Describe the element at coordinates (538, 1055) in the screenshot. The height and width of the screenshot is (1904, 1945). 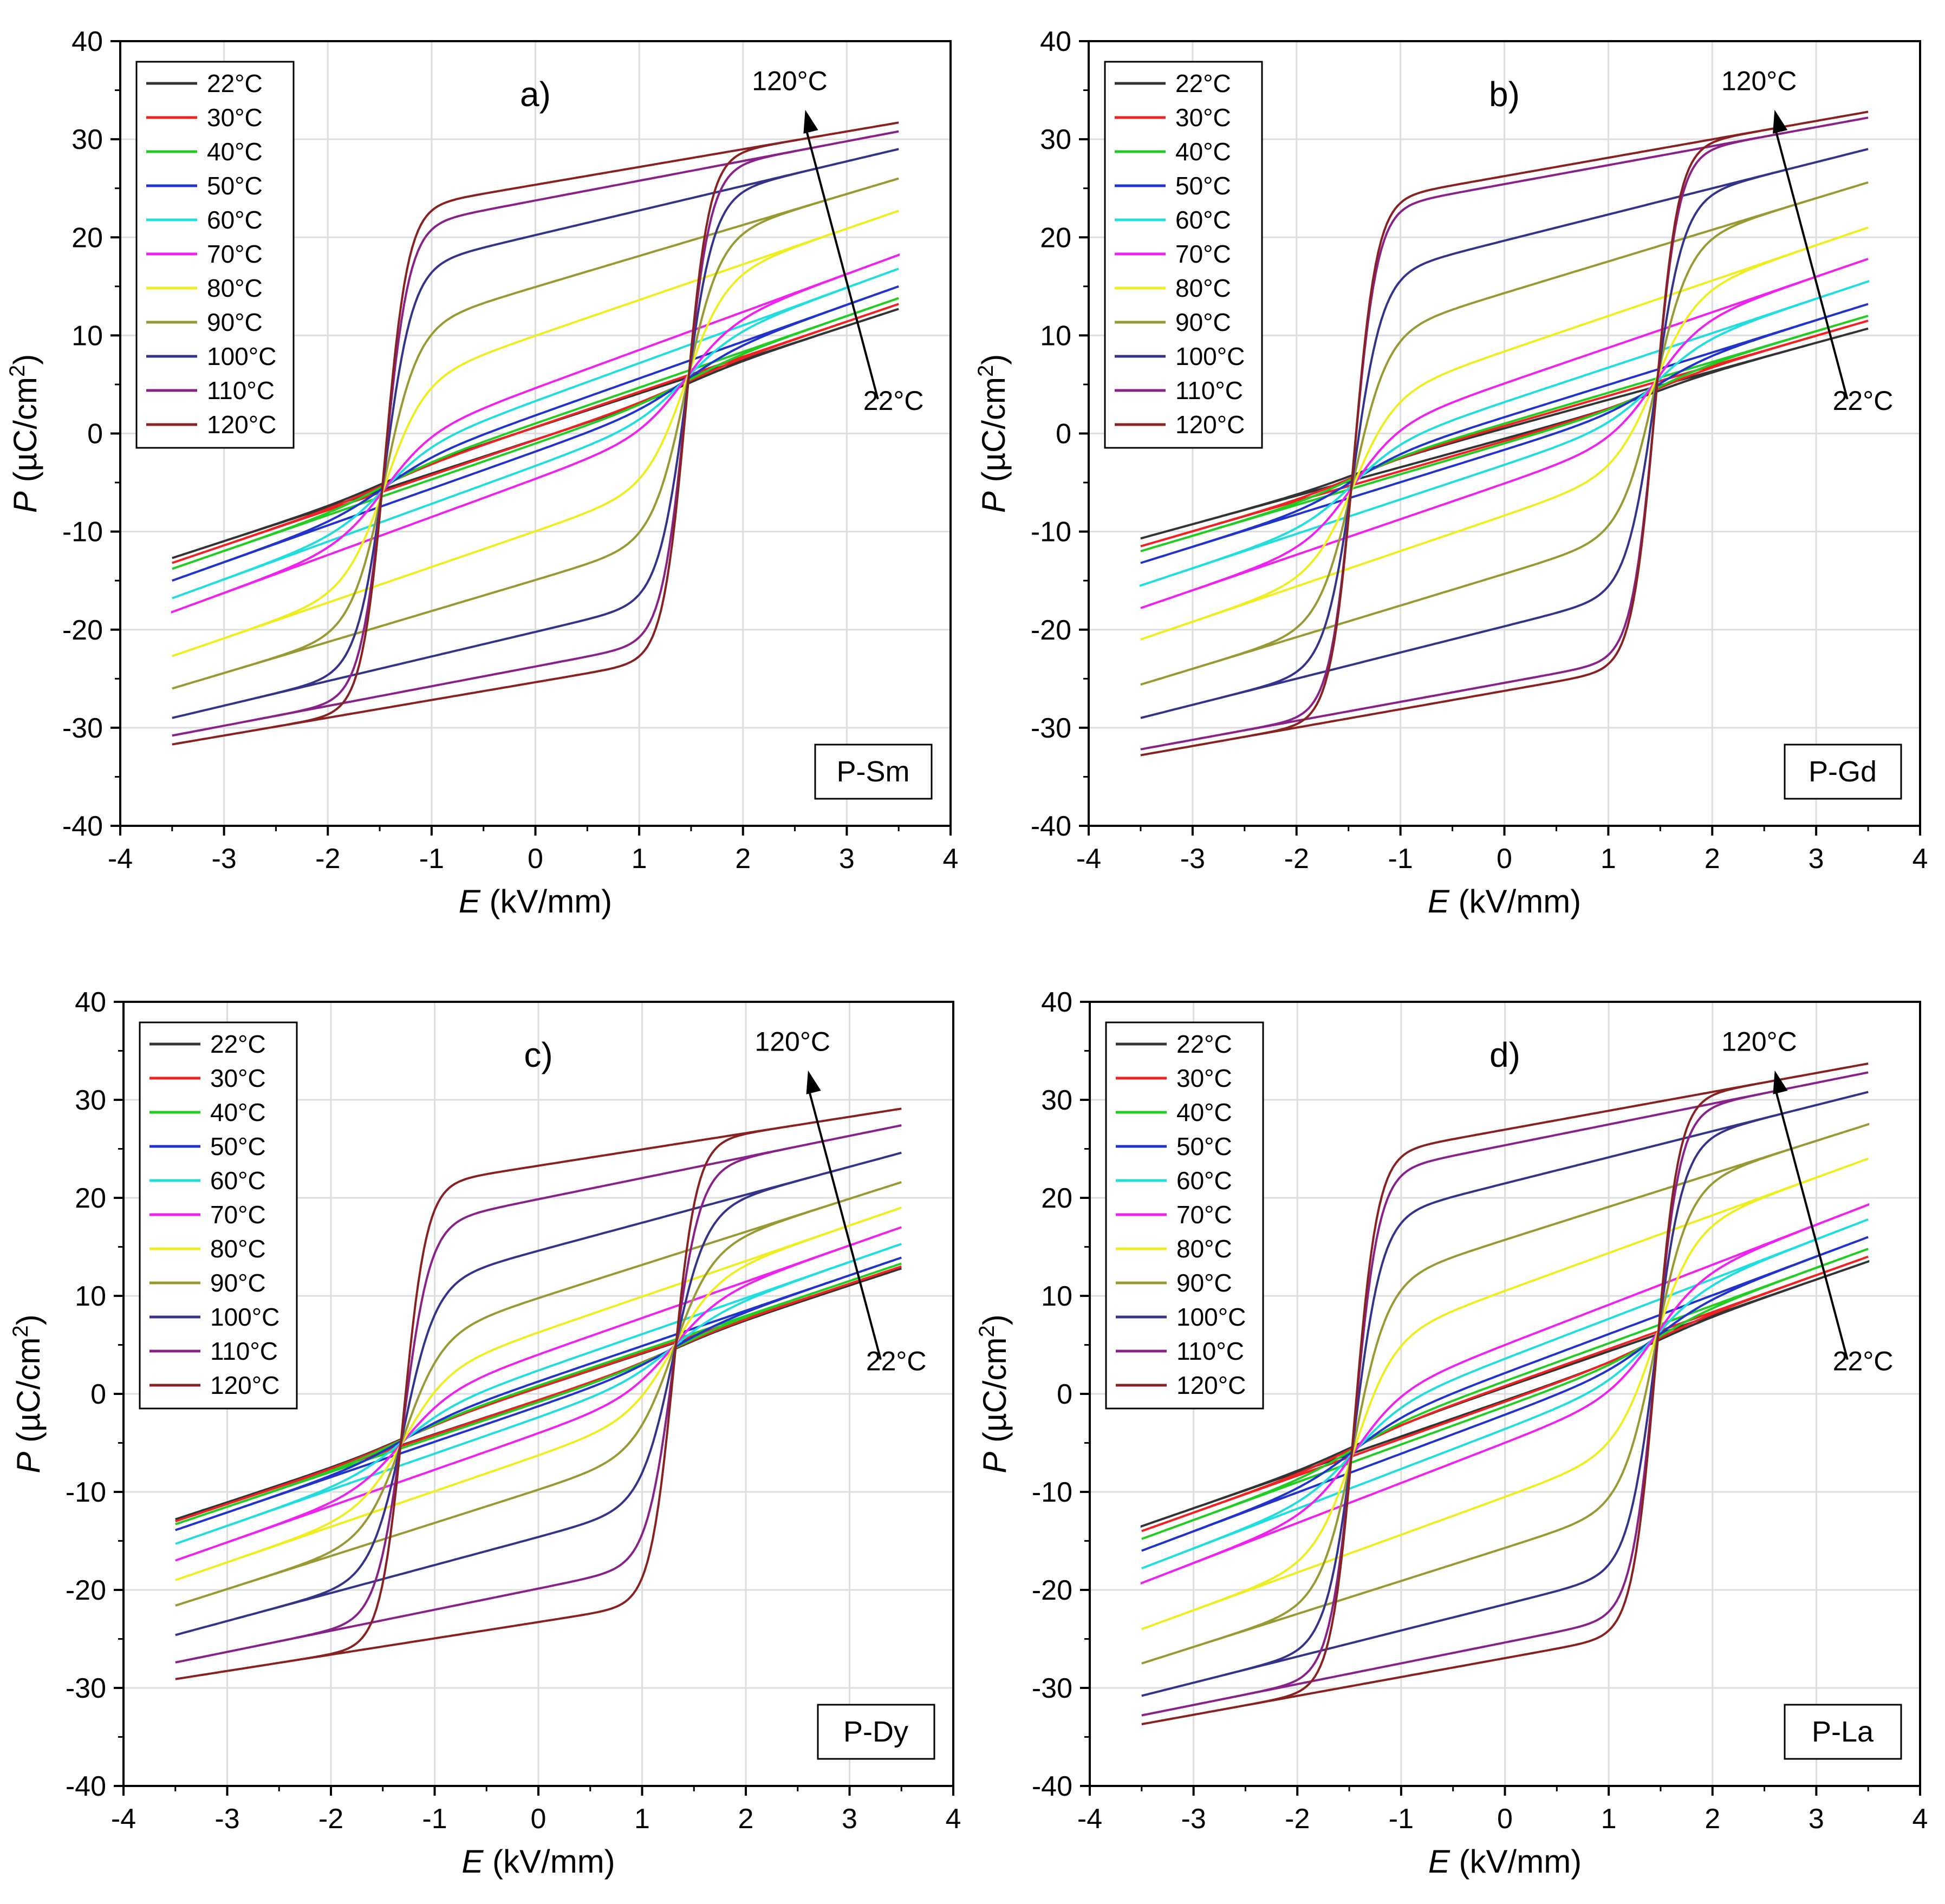
I see `panel-letter: c)` at that location.